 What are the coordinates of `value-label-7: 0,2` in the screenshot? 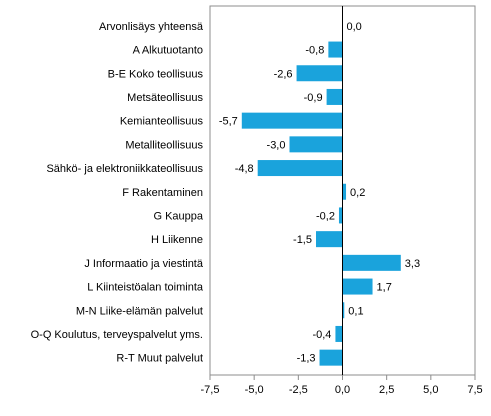 It's located at (357, 193).